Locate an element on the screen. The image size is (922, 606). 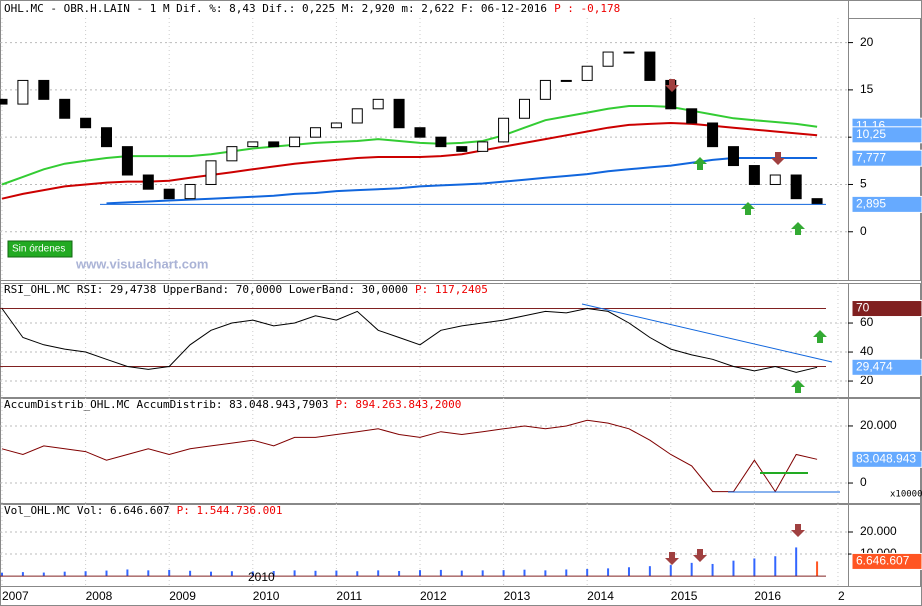
button-bg is located at coordinates (40, 249).